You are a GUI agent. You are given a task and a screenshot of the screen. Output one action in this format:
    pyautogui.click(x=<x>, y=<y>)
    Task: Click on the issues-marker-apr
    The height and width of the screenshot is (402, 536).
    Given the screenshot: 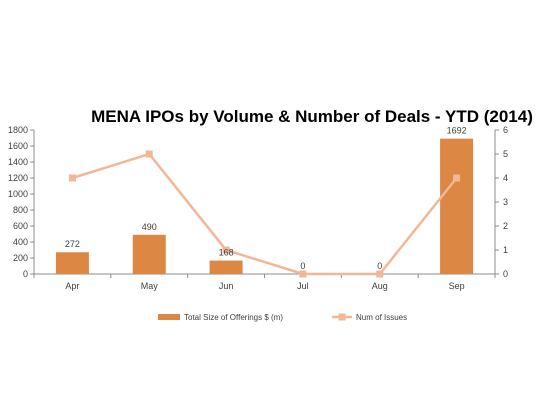 What is the action you would take?
    pyautogui.click(x=72, y=178)
    